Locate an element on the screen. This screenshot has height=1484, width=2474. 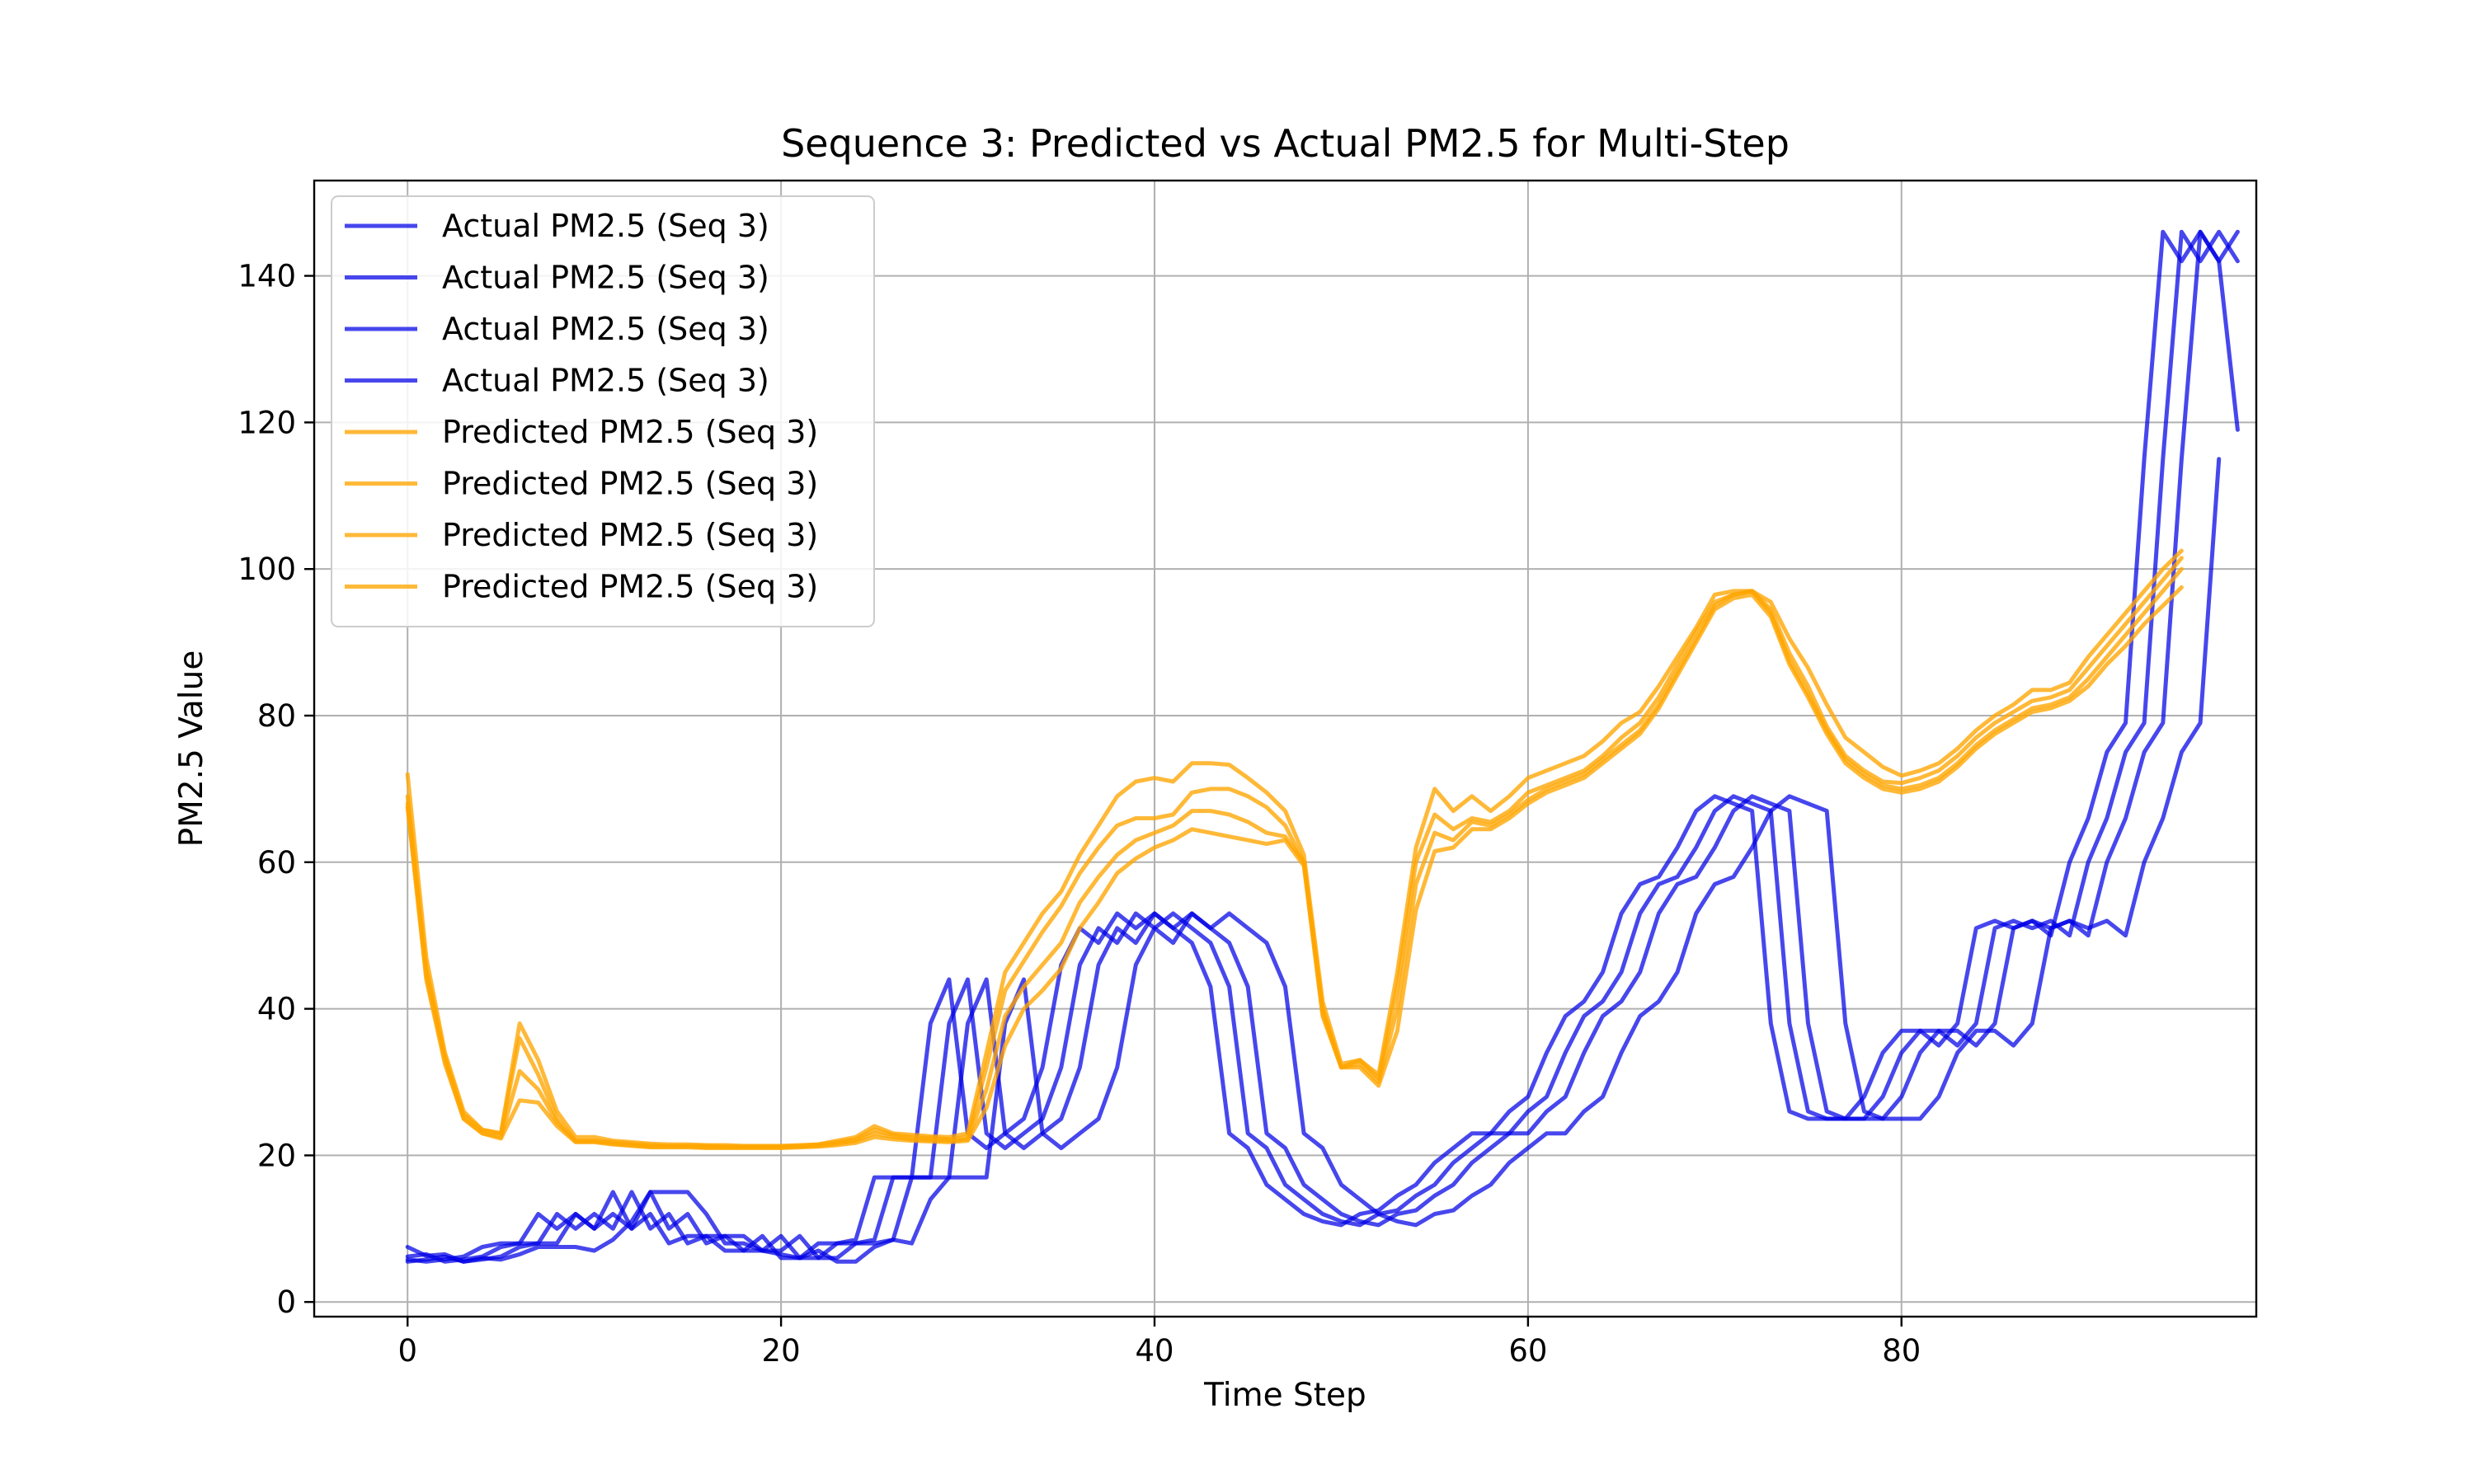
y-tick-label: 40 is located at coordinates (276, 1009).